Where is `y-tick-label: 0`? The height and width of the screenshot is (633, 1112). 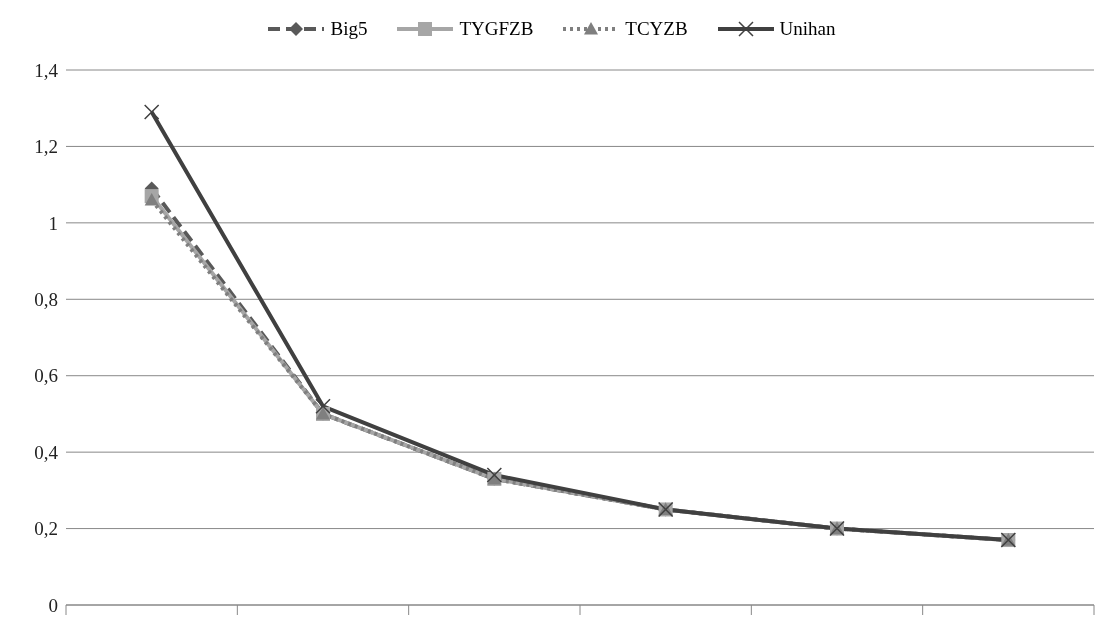
y-tick-label: 0 is located at coordinates (53, 605).